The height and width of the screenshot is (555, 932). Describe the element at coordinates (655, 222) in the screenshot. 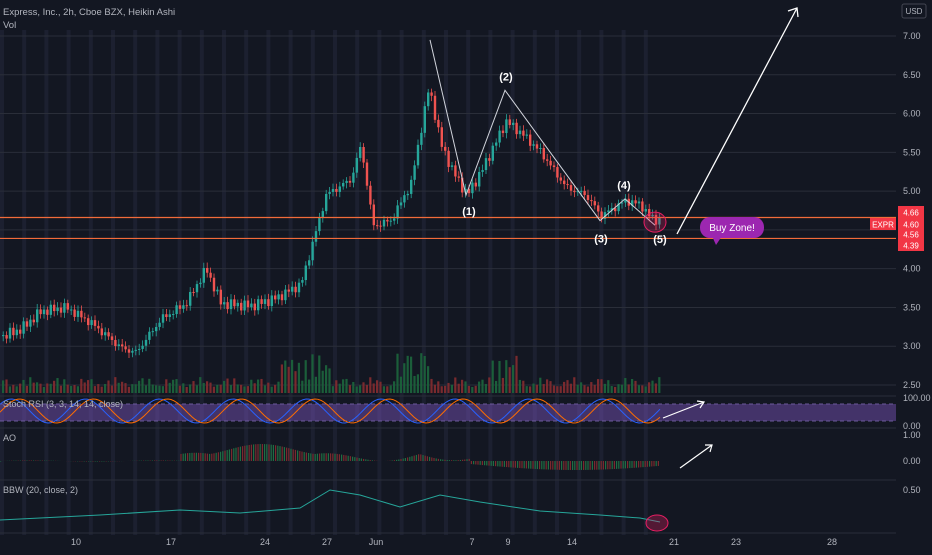

I see `highlight-circle` at that location.